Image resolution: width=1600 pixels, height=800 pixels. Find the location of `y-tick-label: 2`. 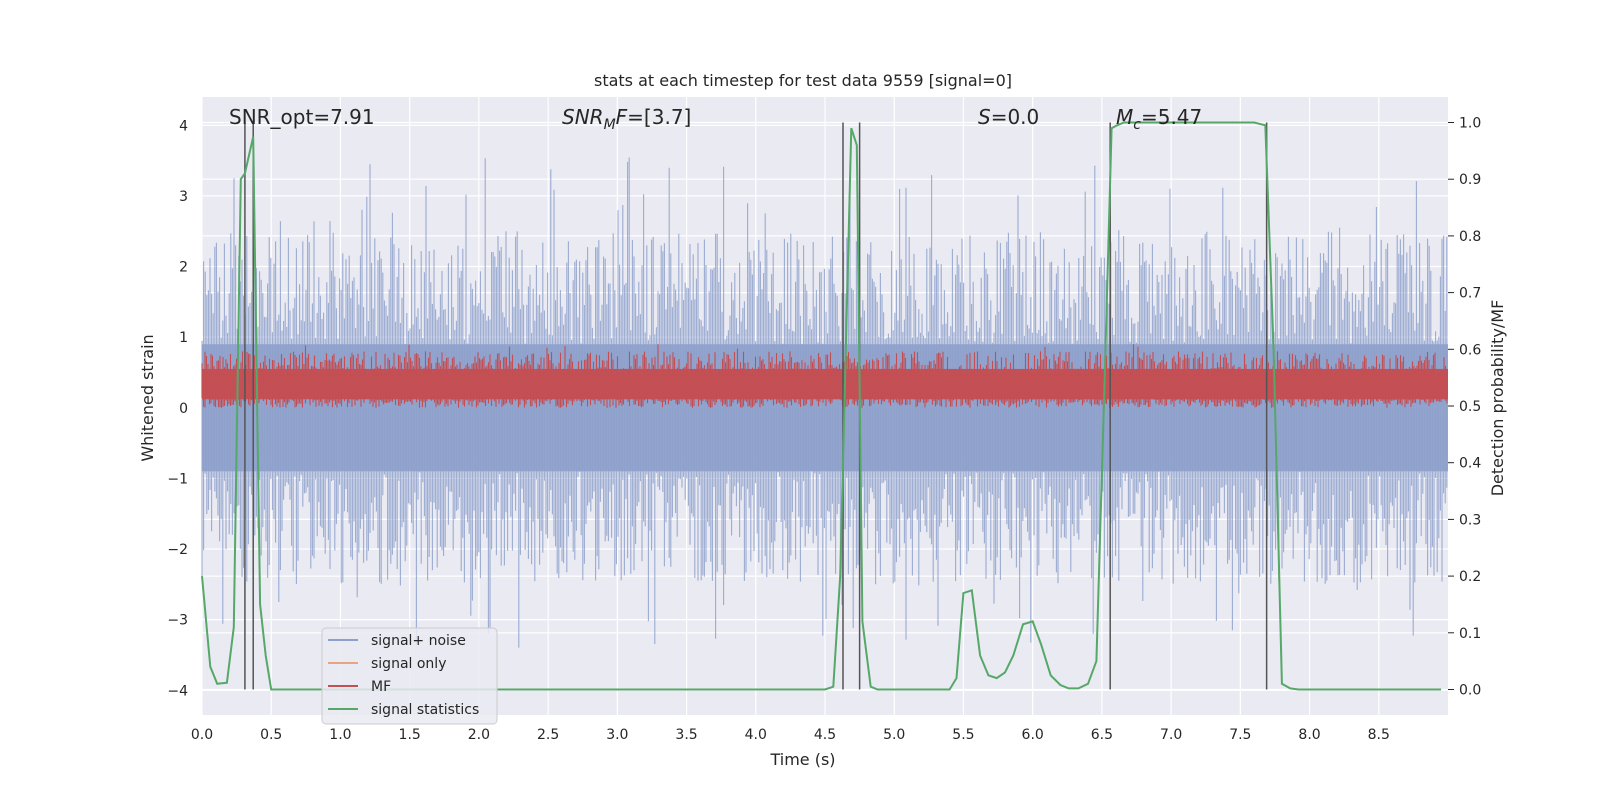

y-tick-label: 2 is located at coordinates (183, 268).